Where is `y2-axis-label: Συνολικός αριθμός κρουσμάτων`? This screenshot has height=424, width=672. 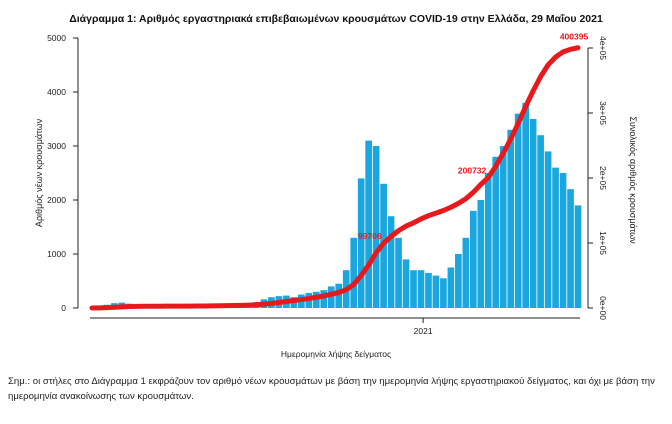
y2-axis-label: Συνολικός αριθμός κρουσμάτων is located at coordinates (633, 180).